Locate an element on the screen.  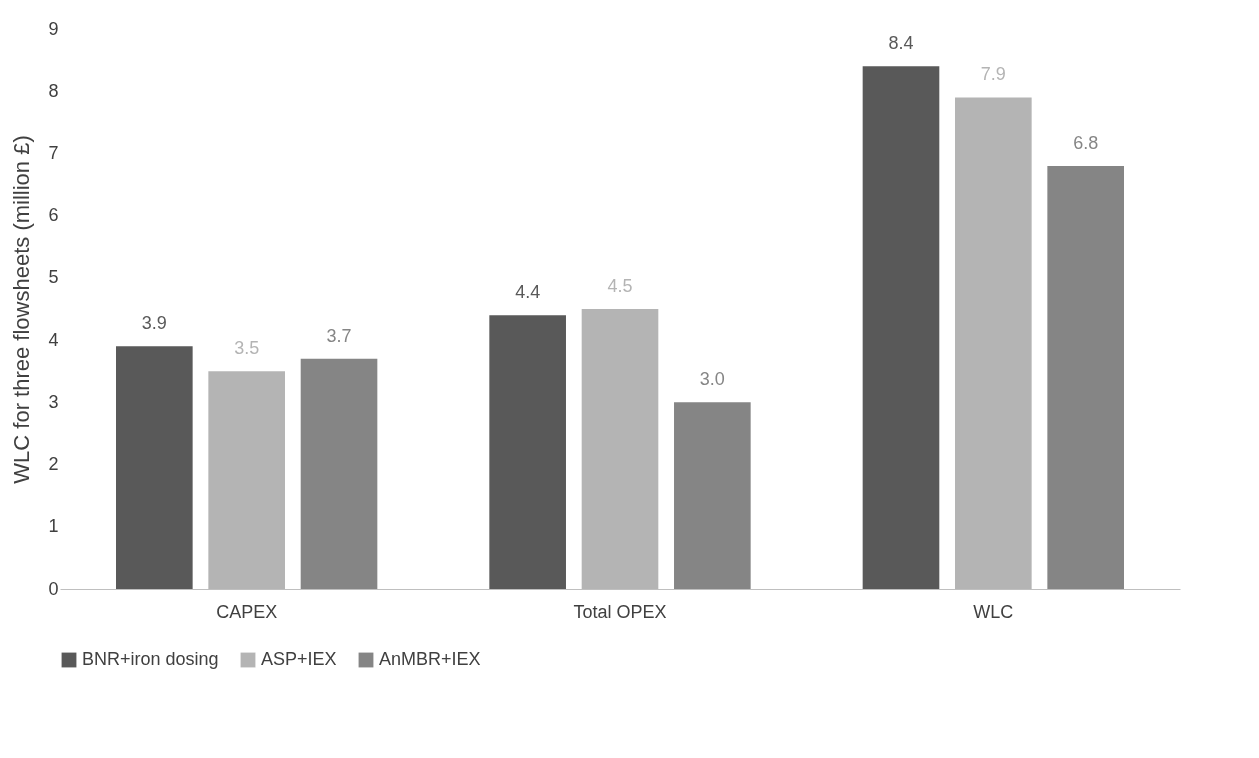
y-tick-label: 1 is located at coordinates (53, 526).